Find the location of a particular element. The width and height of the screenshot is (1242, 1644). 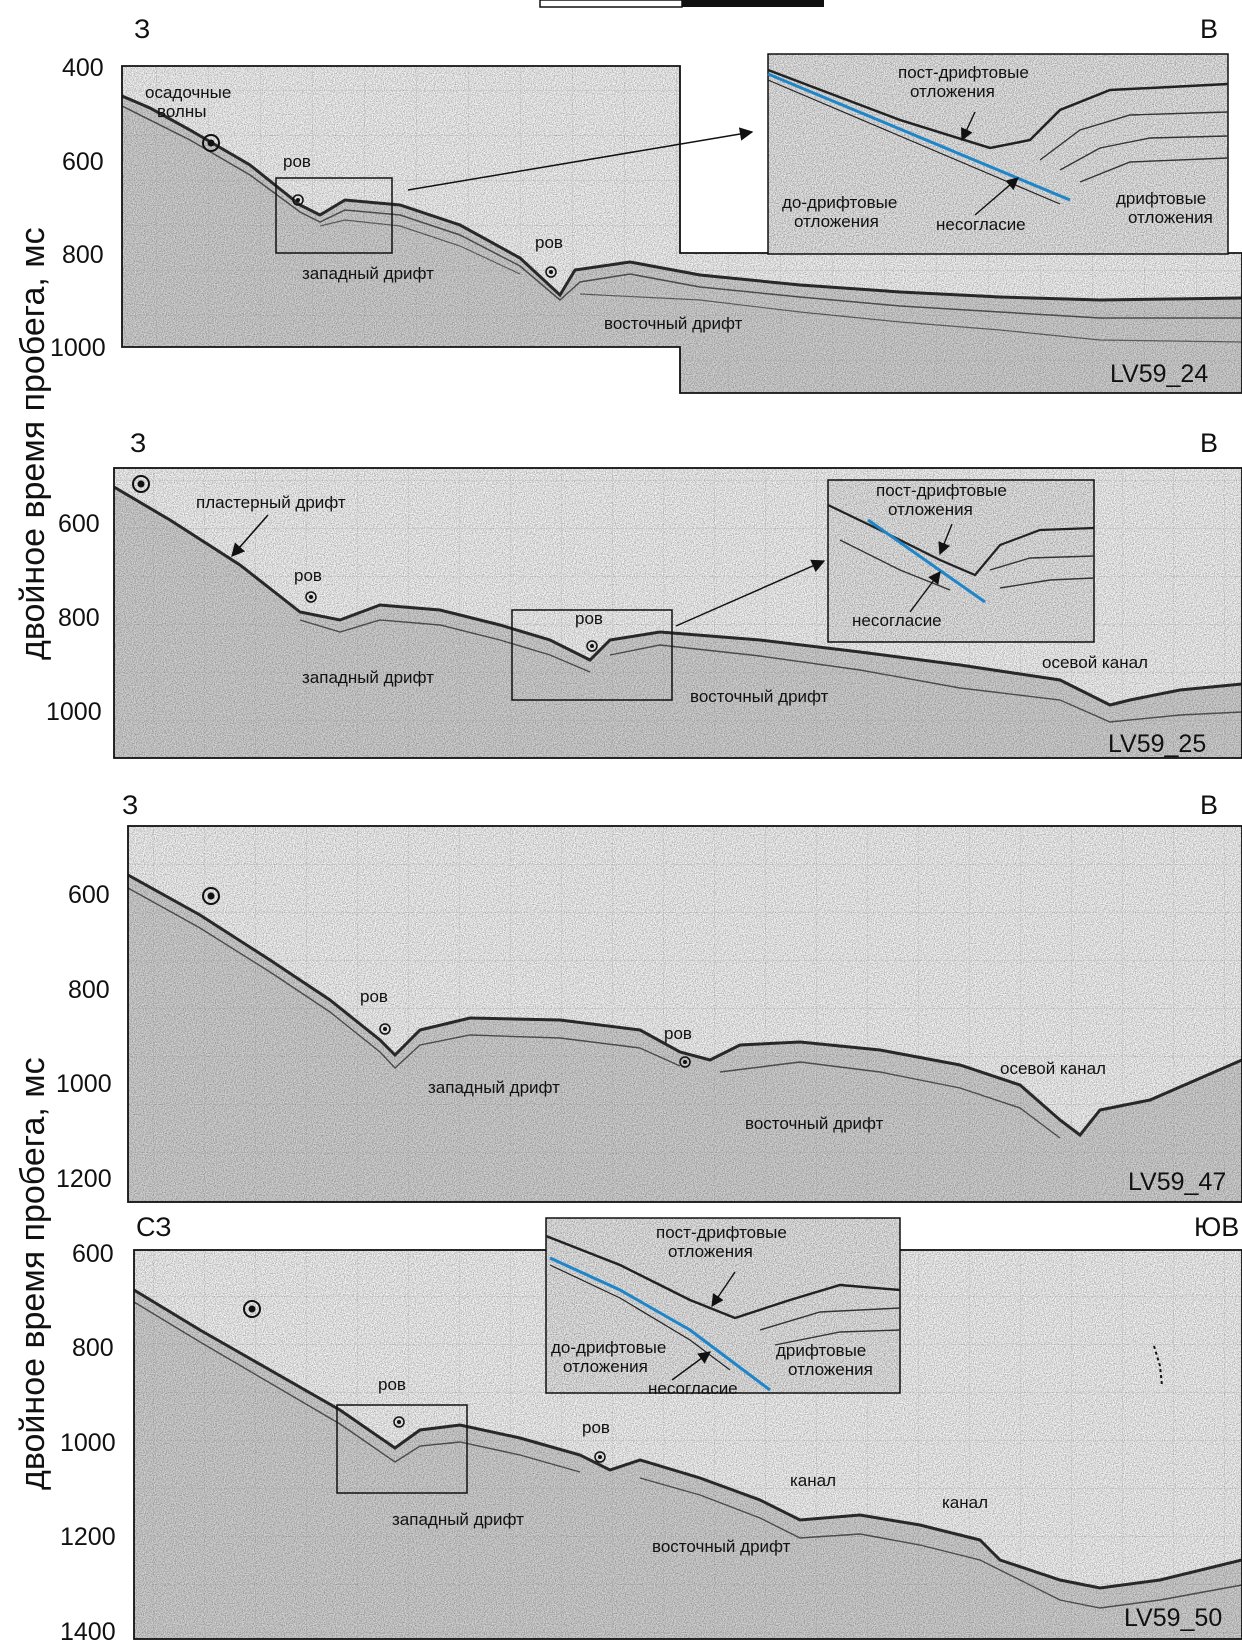

inset-lv59-25: пост-дрифтовые отложения несогласие is located at coordinates (961, 561).